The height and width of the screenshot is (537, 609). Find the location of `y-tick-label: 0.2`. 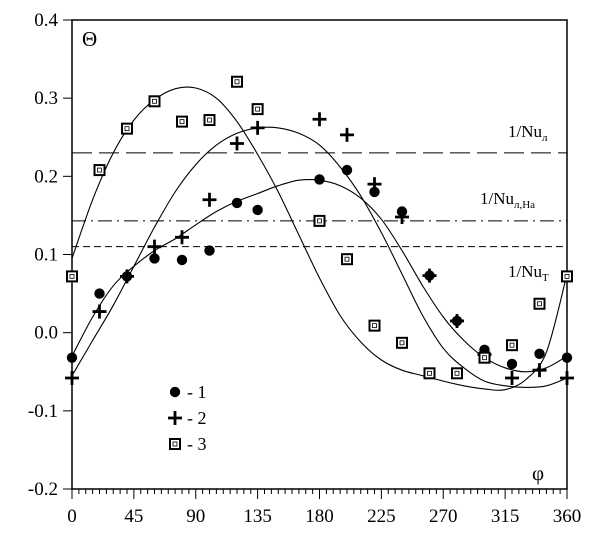

y-tick-label: 0.2 is located at coordinates (46, 176).